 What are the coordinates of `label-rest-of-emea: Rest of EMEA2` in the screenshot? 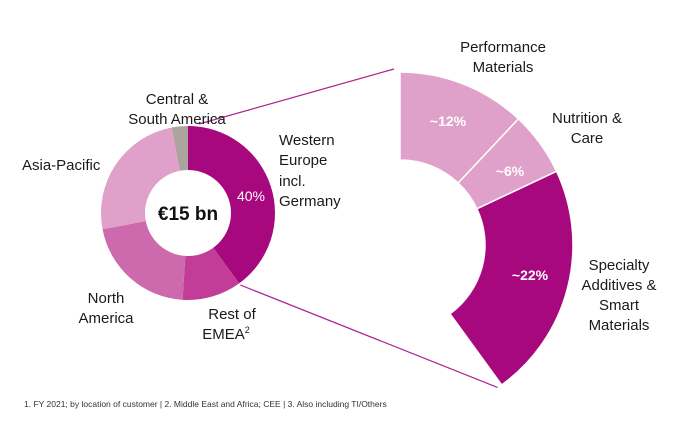 It's located at (229, 324).